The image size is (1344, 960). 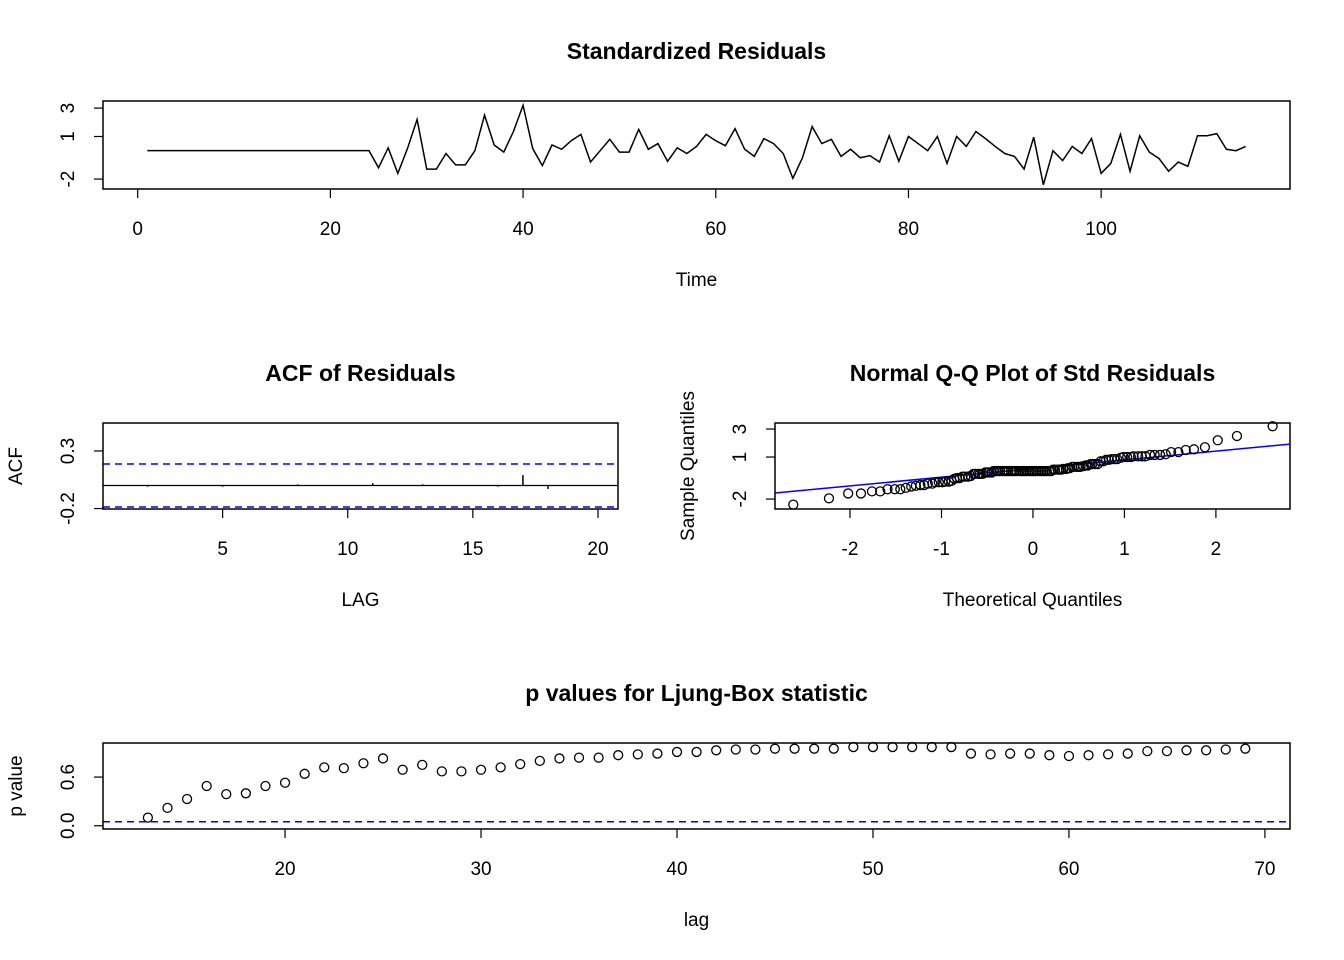 What do you see at coordinates (908, 229) in the screenshot?
I see `x-tick-label: 80` at bounding box center [908, 229].